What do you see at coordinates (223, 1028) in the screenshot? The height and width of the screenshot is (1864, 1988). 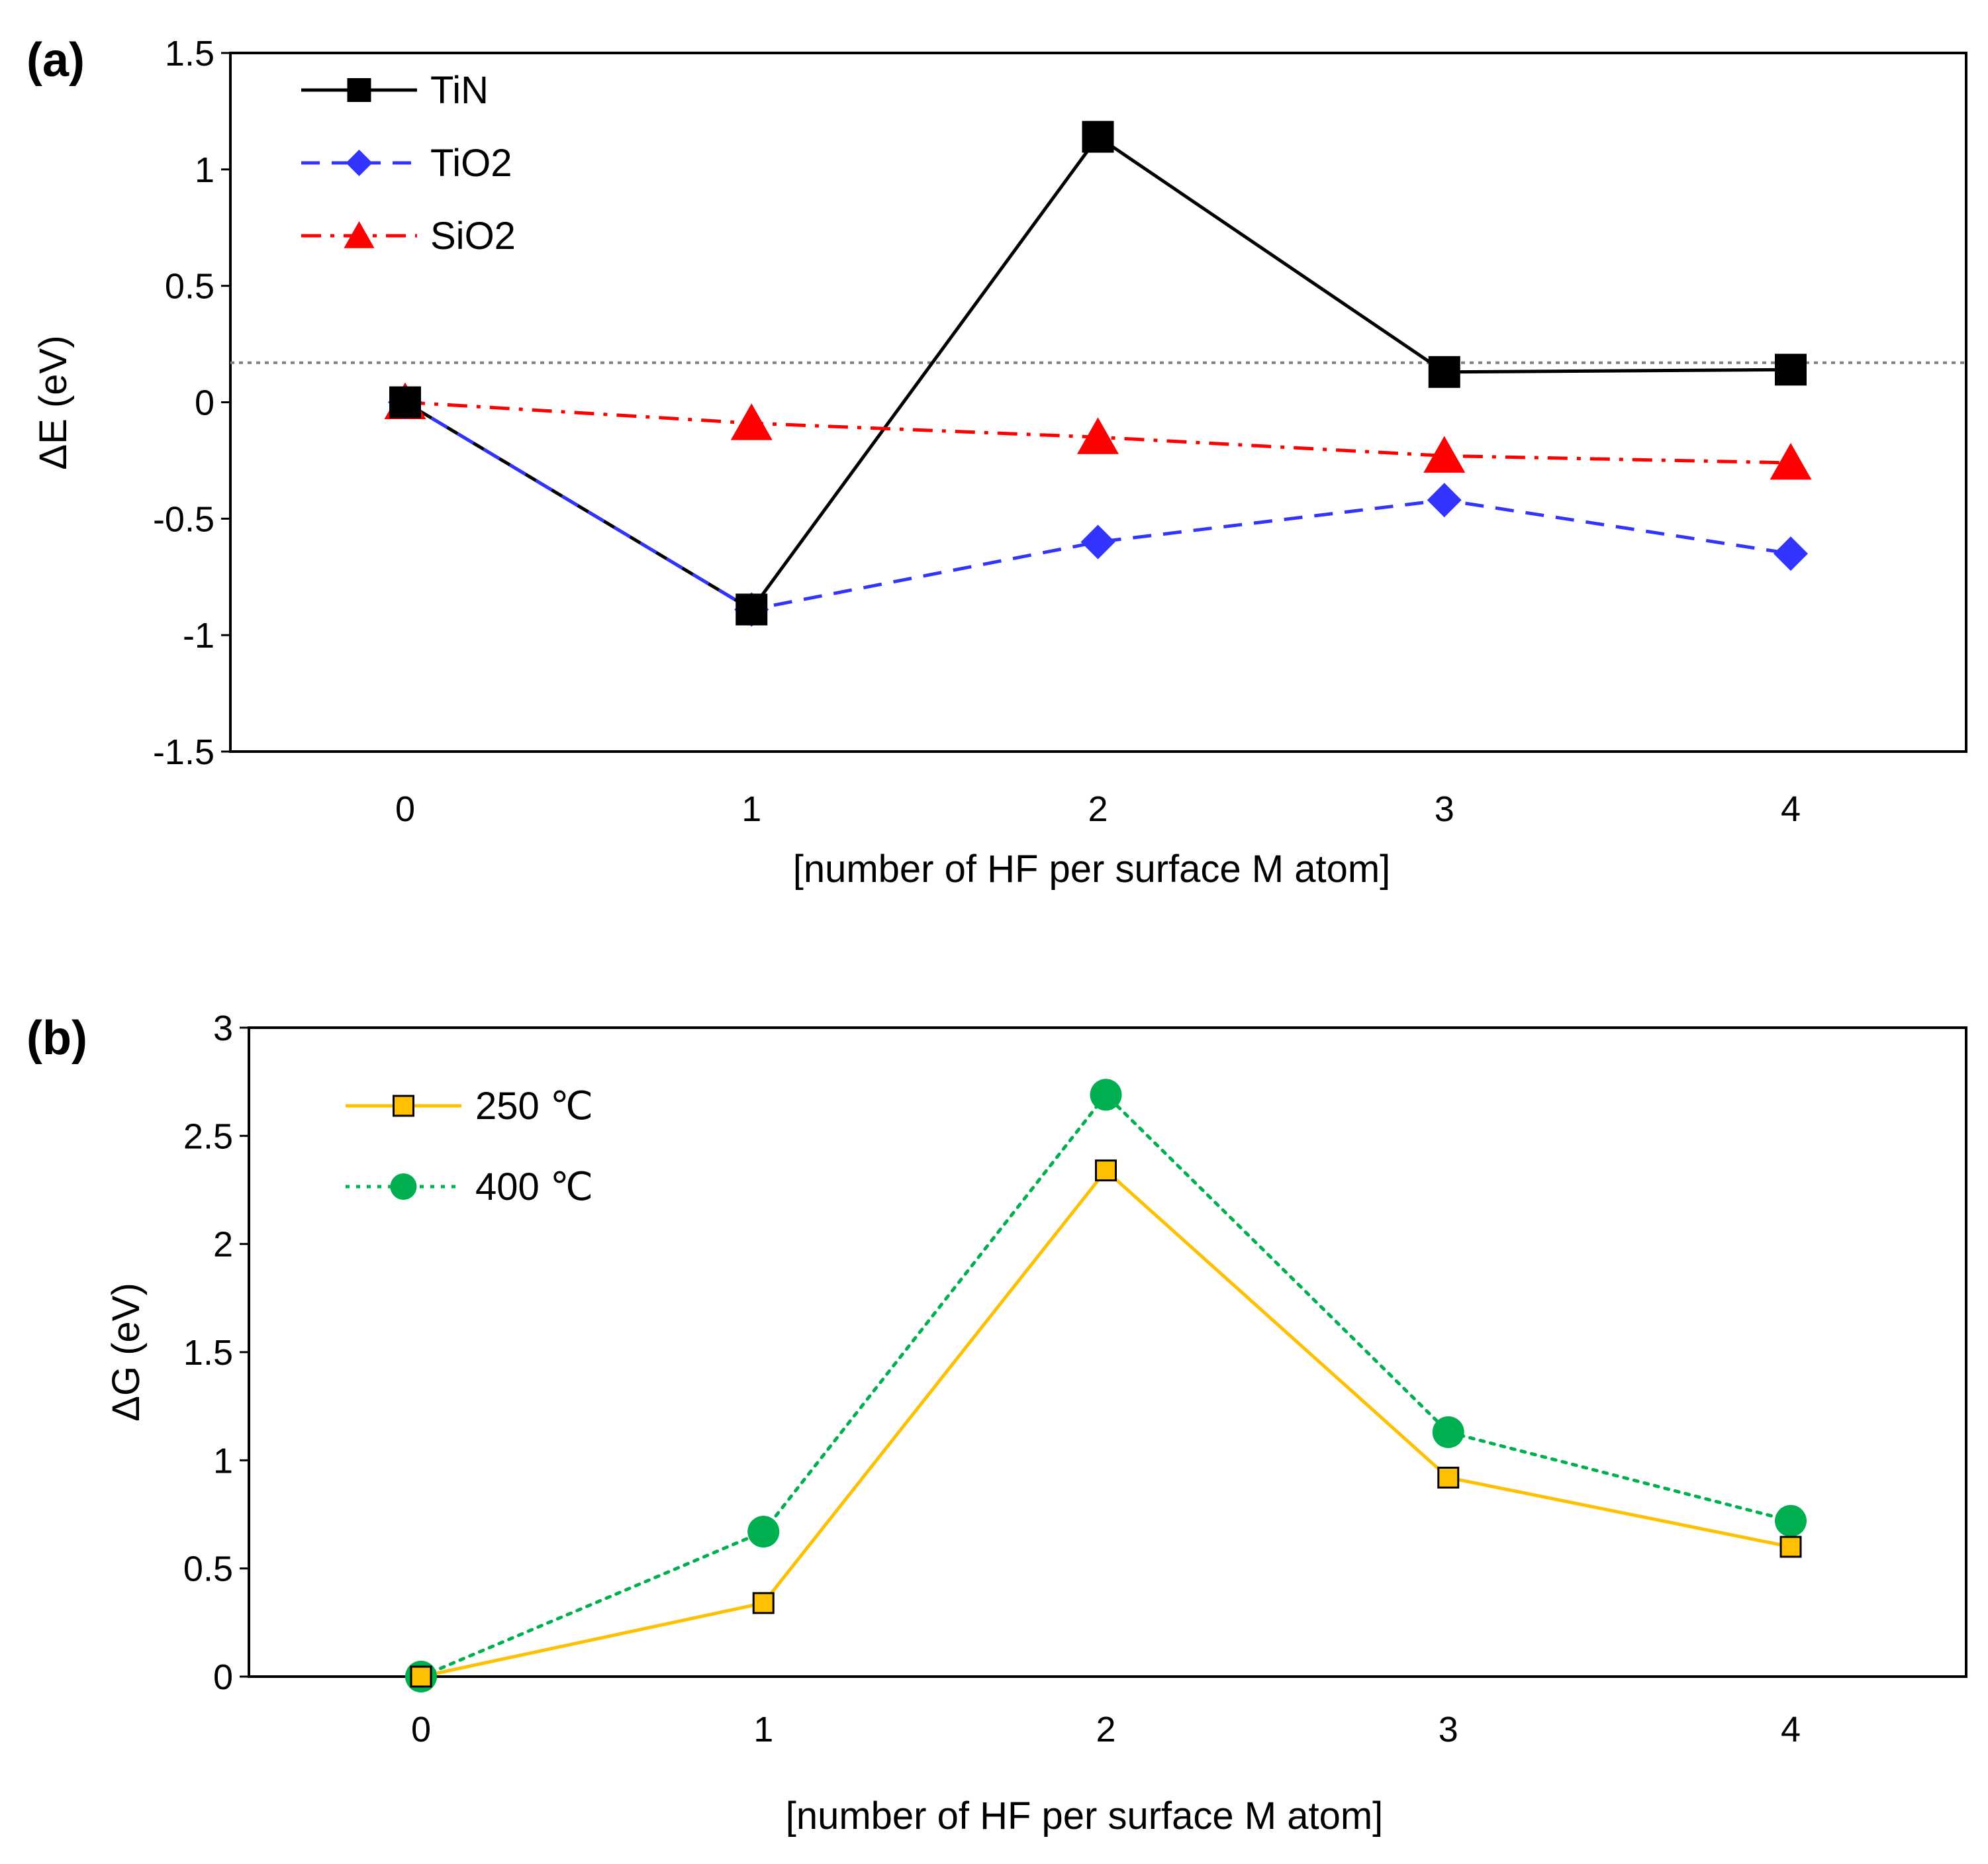 I see `y-tick-label: 3` at bounding box center [223, 1028].